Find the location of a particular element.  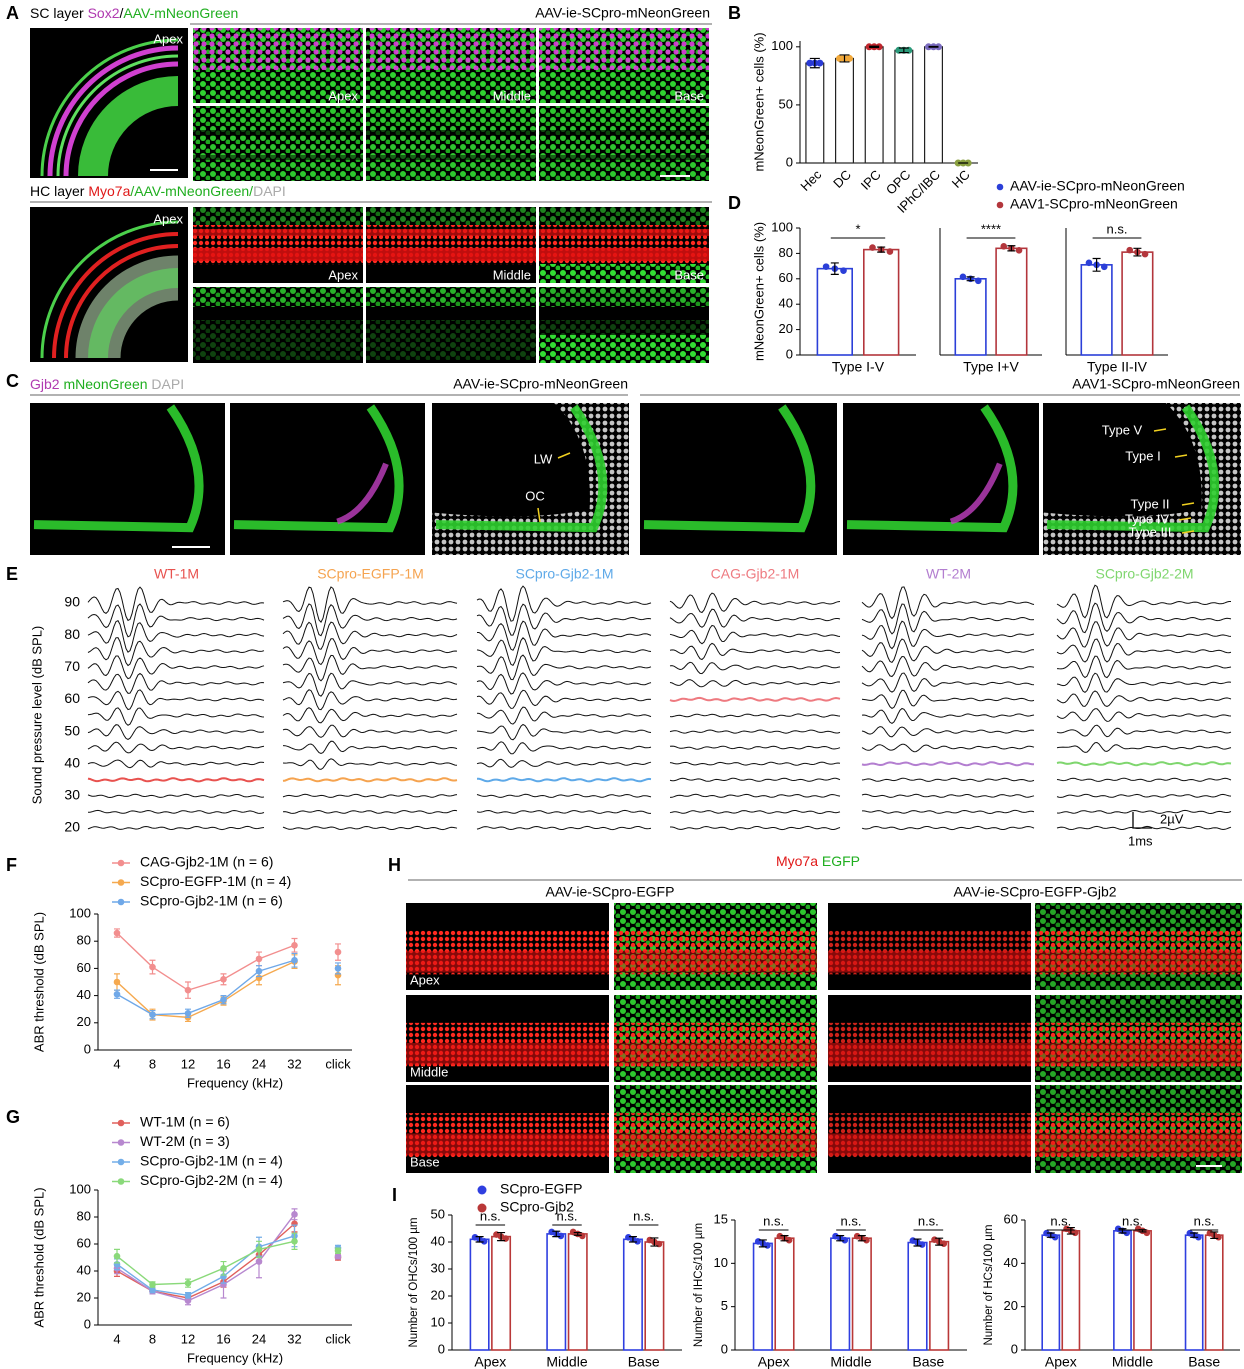

stain: EGFP is located at coordinates (841, 861).